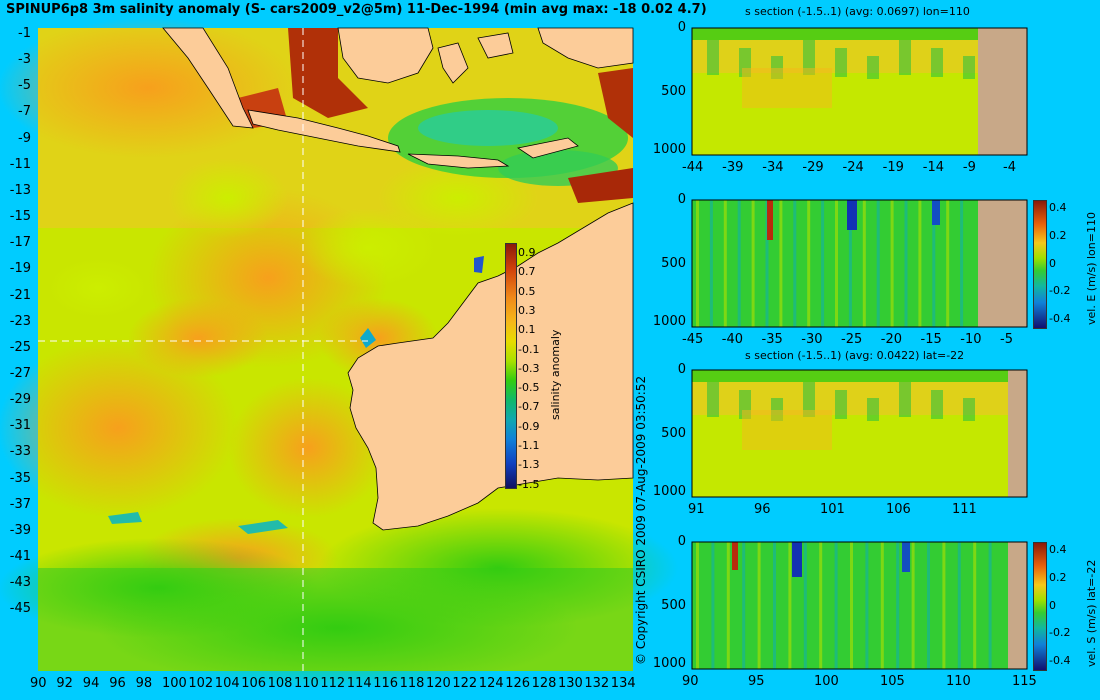 The width and height of the screenshot is (1100, 700). I want to click on map-colorbar-tick: -0.7, so click(529, 407).